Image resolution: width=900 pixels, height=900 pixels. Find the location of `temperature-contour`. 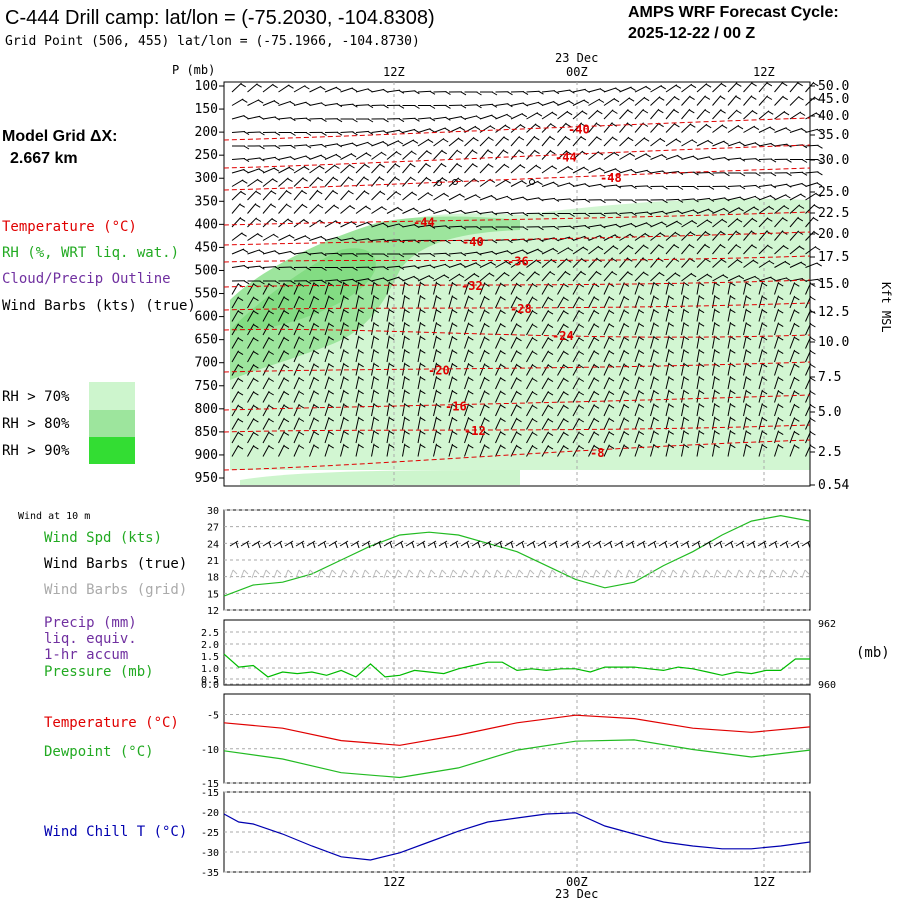

temperature-contour is located at coordinates (517, 428).